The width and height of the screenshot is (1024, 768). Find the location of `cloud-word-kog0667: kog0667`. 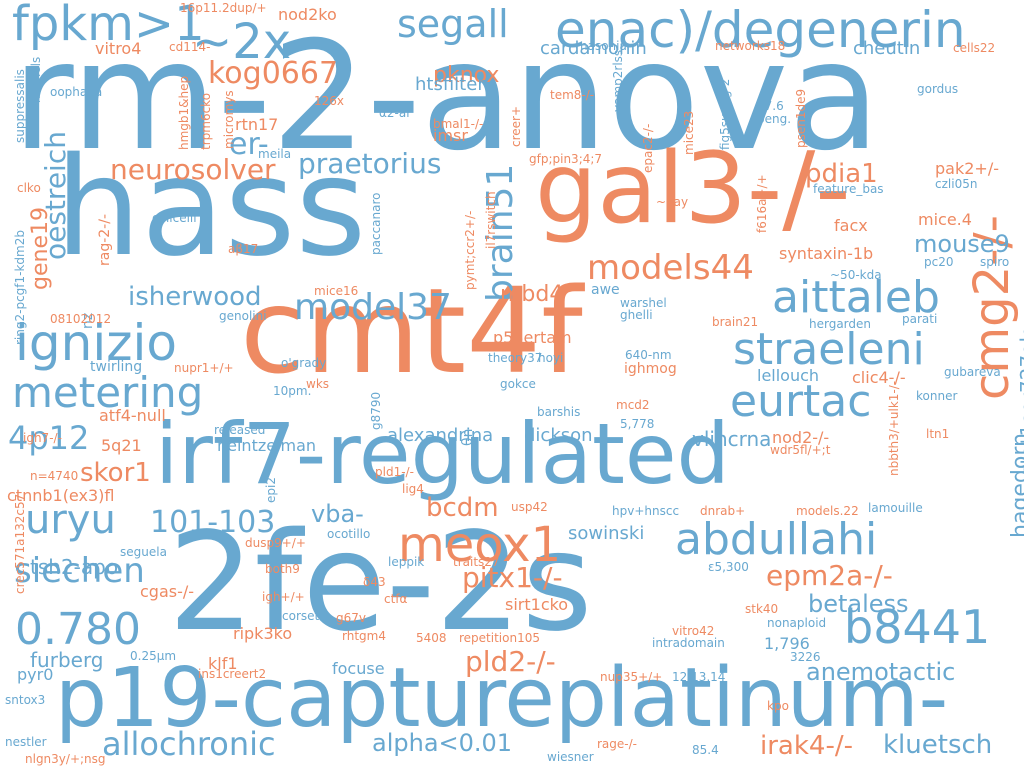

cloud-word-kog0667: kog0667 is located at coordinates (273, 73).